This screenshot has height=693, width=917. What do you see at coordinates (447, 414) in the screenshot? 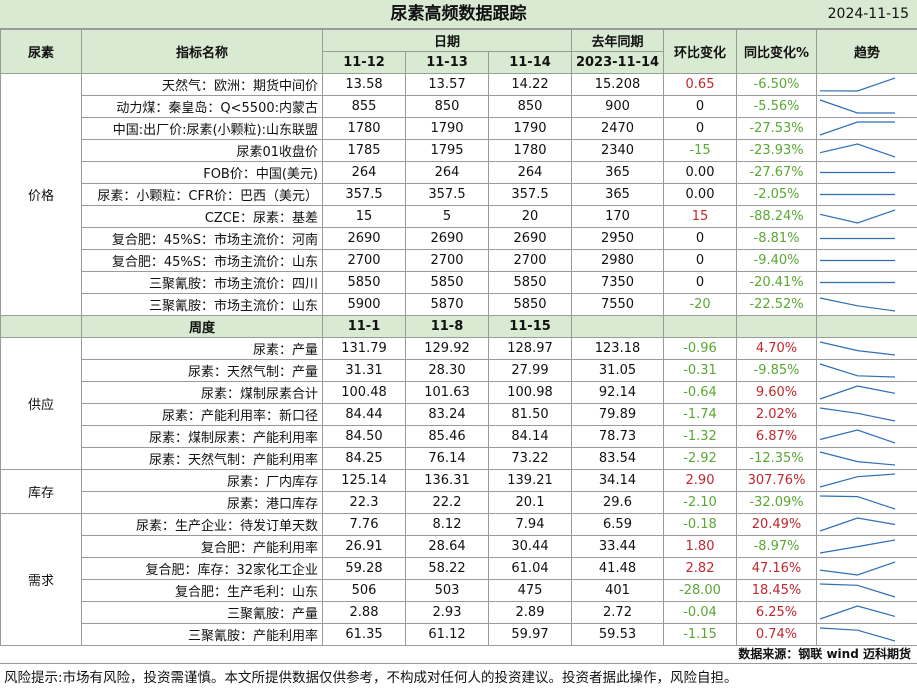
I see `value-2: 83.24` at bounding box center [447, 414].